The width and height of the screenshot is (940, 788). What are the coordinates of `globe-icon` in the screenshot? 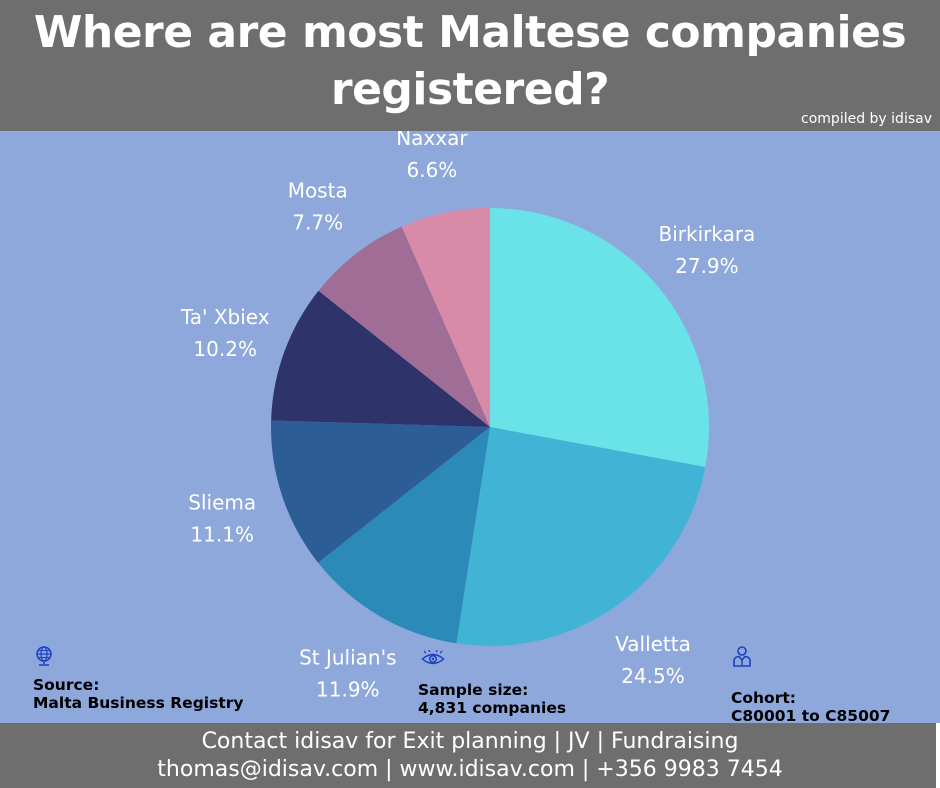 It's located at (44, 656).